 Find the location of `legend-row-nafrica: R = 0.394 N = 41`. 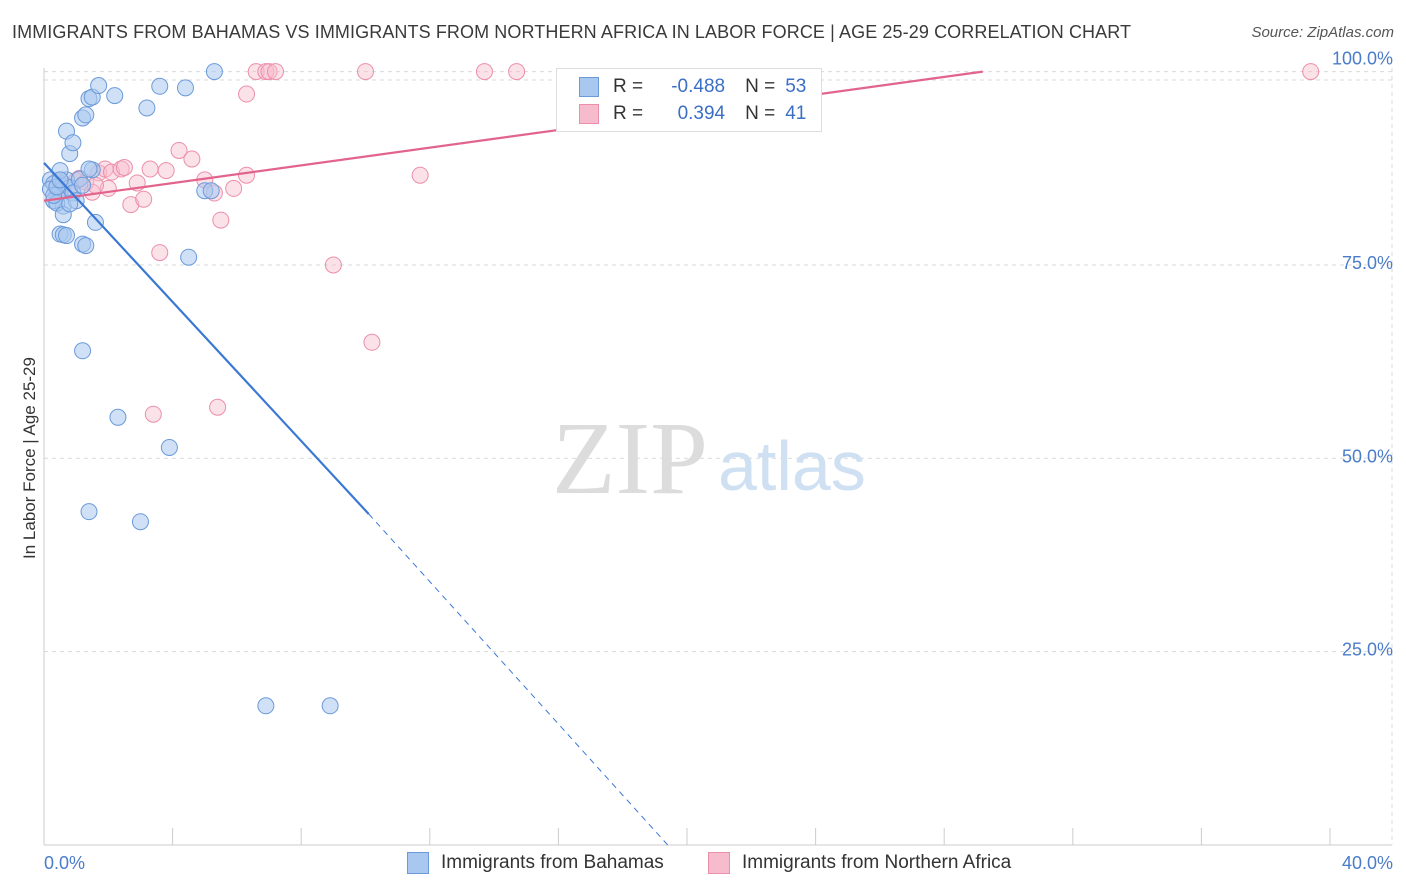

legend-row-nafrica: R = 0.394 N = 41 is located at coordinates (692, 114).